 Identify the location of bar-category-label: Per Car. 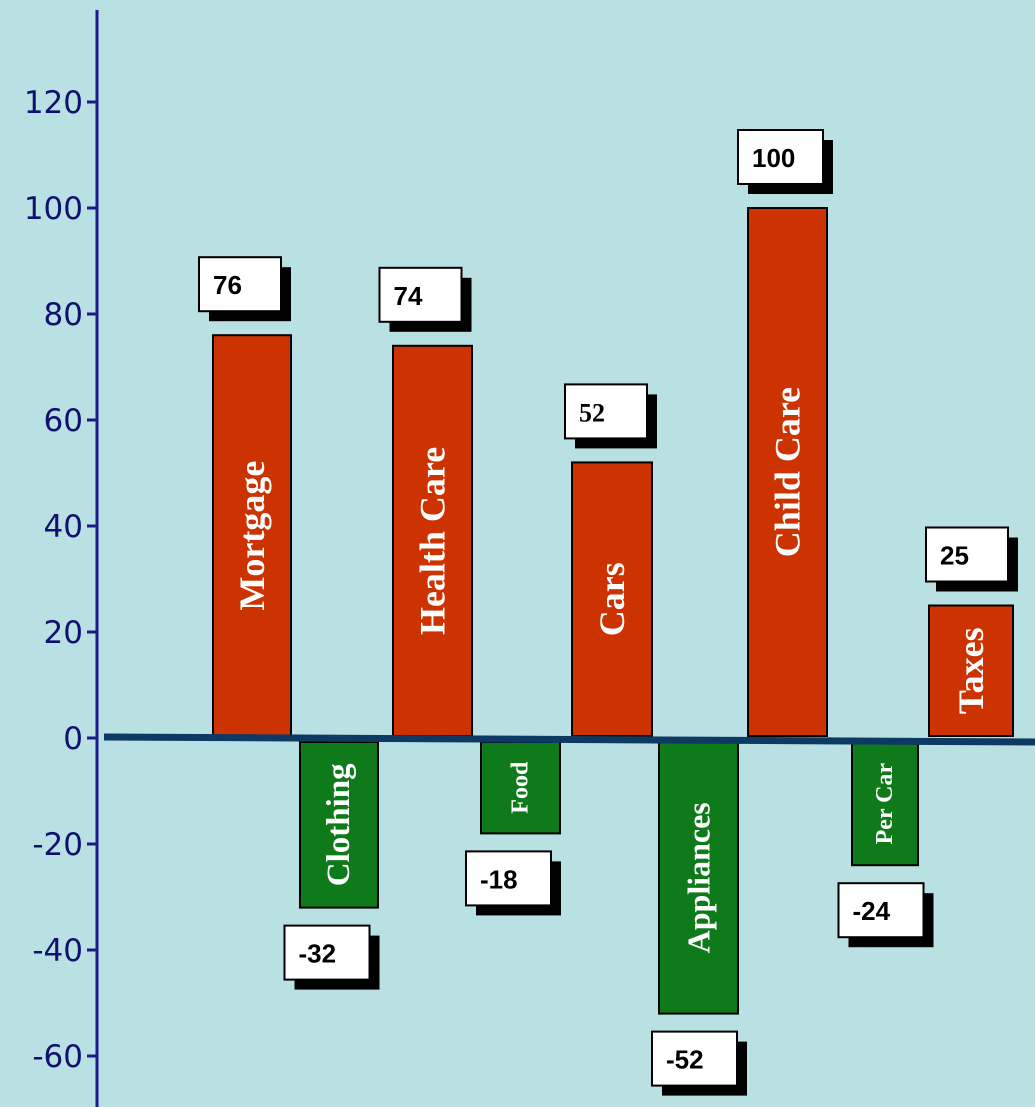
(885, 803).